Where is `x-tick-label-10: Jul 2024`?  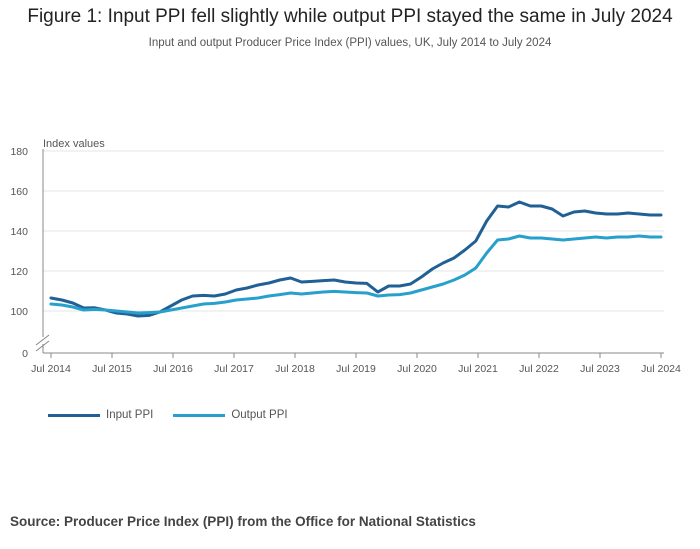 x-tick-label-10: Jul 2024 is located at coordinates (661, 369).